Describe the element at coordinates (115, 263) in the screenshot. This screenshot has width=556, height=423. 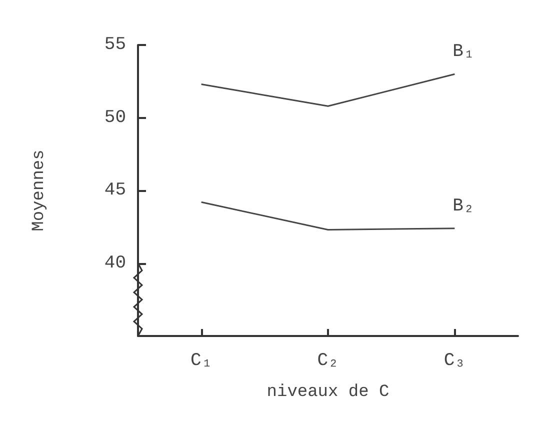
I see `y-tick-label: 40` at that location.